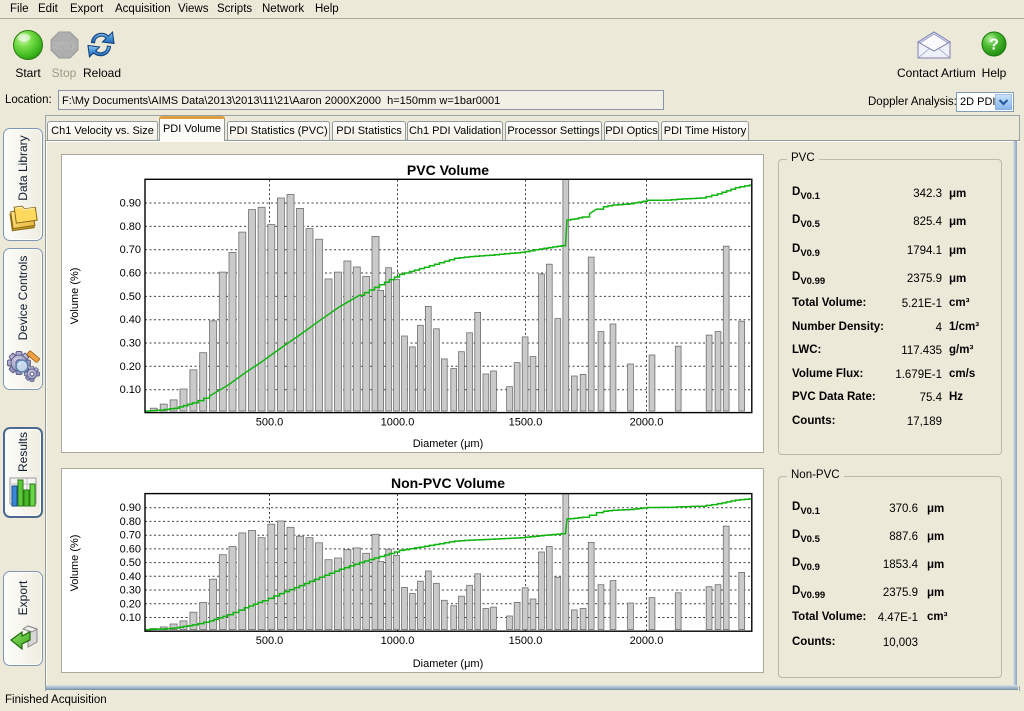 The height and width of the screenshot is (711, 1024). What do you see at coordinates (448, 483) in the screenshot?
I see `svg-text: Non-PVC Volume` at bounding box center [448, 483].